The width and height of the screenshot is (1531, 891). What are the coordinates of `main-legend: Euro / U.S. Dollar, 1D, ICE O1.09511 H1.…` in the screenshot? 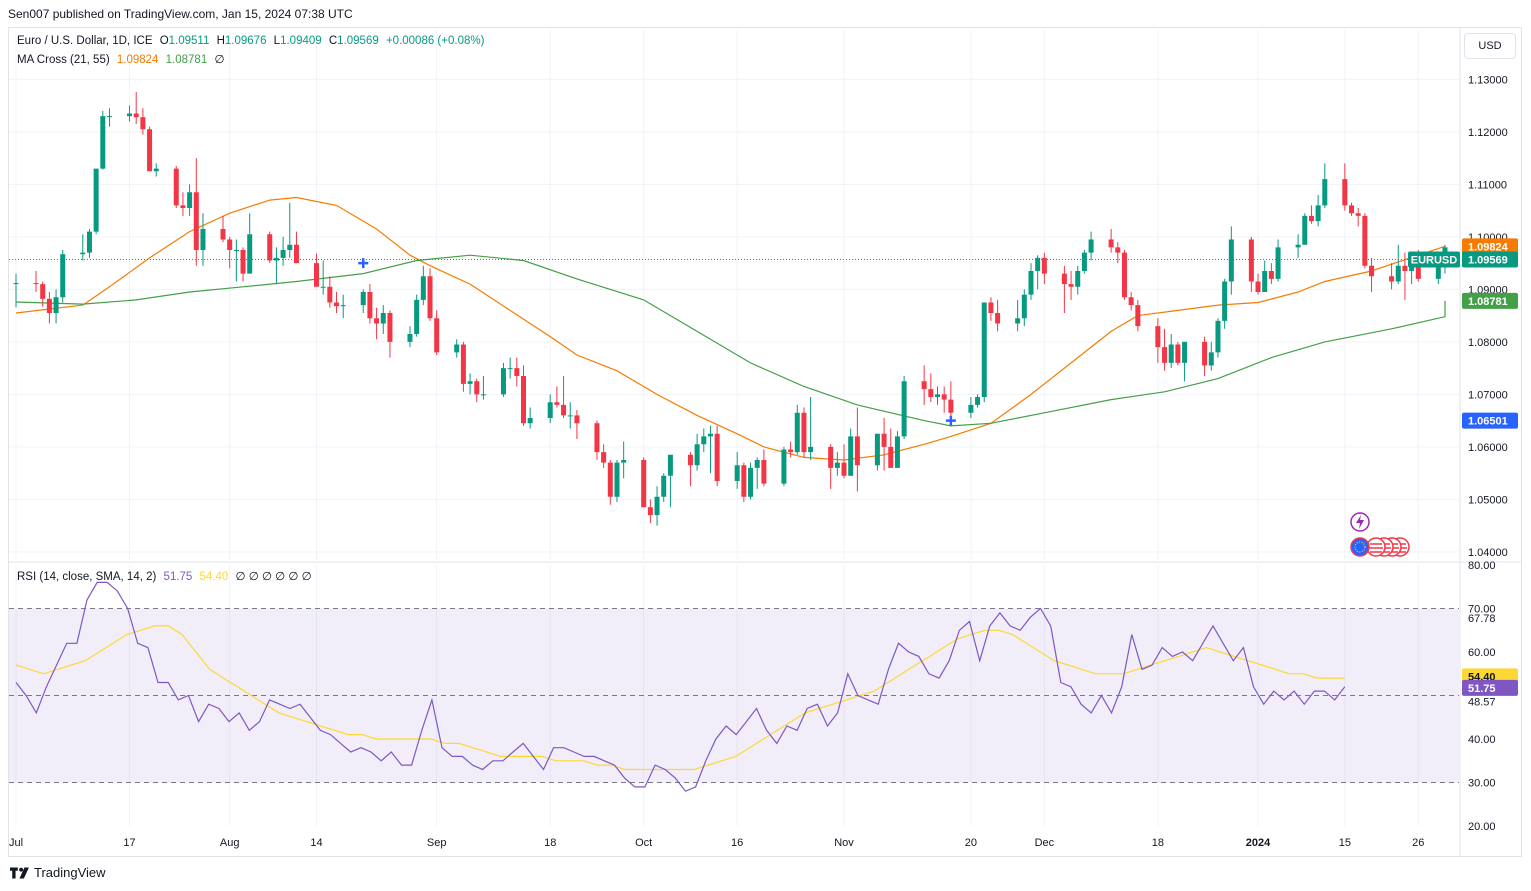 It's located at (252, 41).